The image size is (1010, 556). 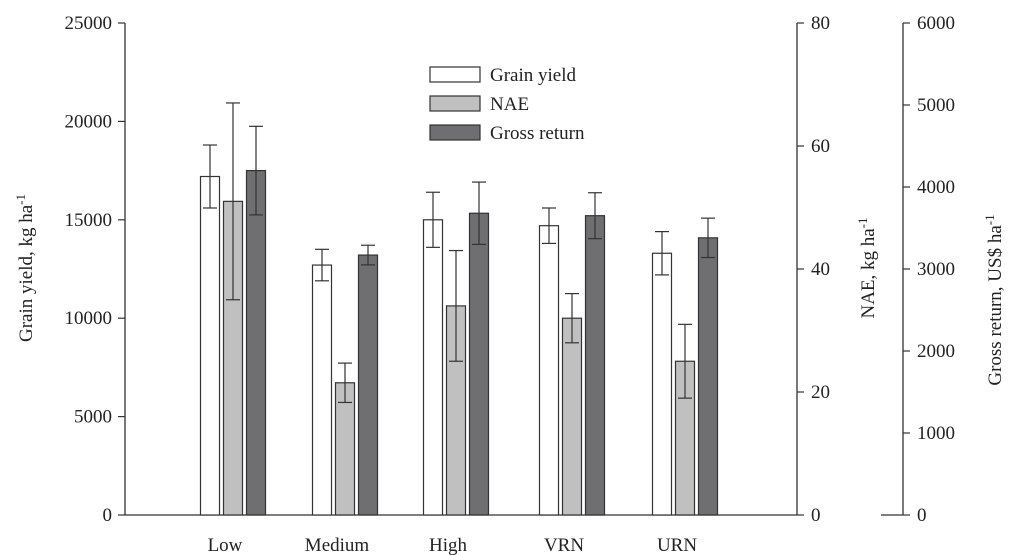 I want to click on gross-tick-label: 1000, so click(x=936, y=433).